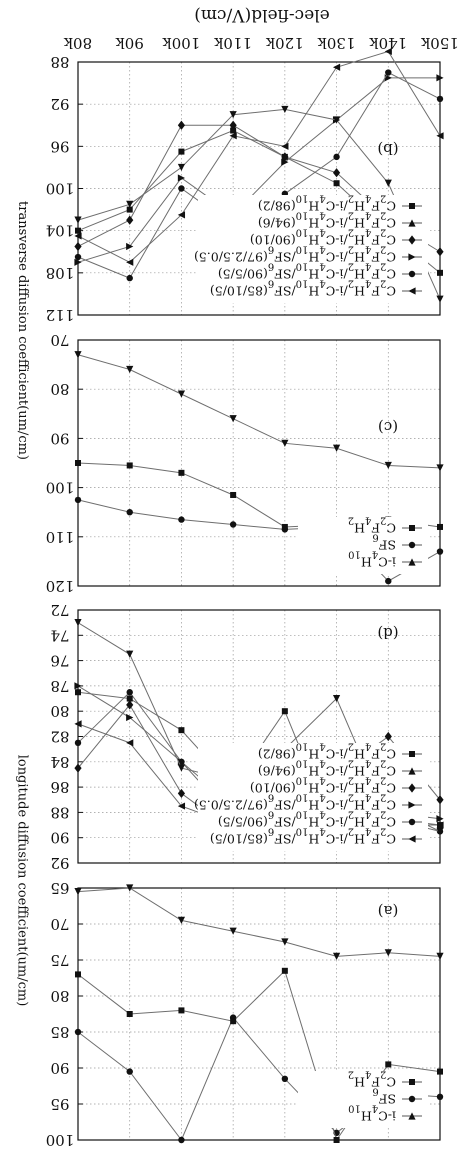 The height and width of the screenshot is (1152, 474). Describe the element at coordinates (77, 43) in the screenshot. I see `x-tick-label: 80k` at that location.